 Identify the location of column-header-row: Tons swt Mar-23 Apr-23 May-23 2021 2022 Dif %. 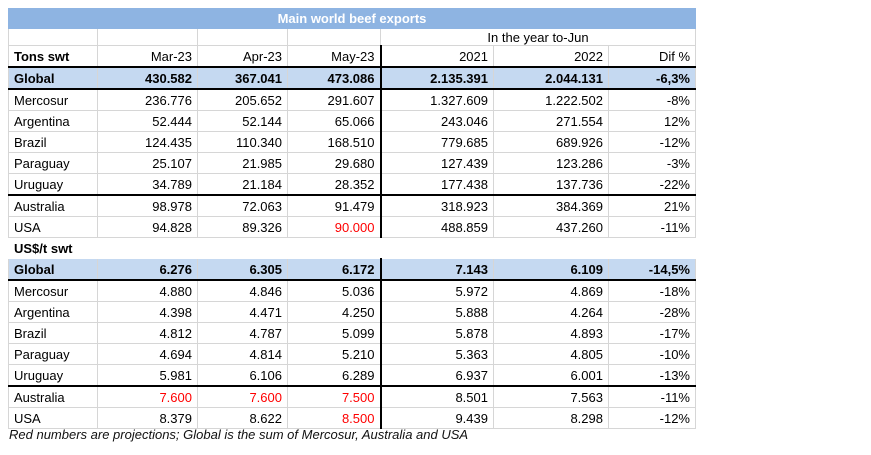
(352, 56).